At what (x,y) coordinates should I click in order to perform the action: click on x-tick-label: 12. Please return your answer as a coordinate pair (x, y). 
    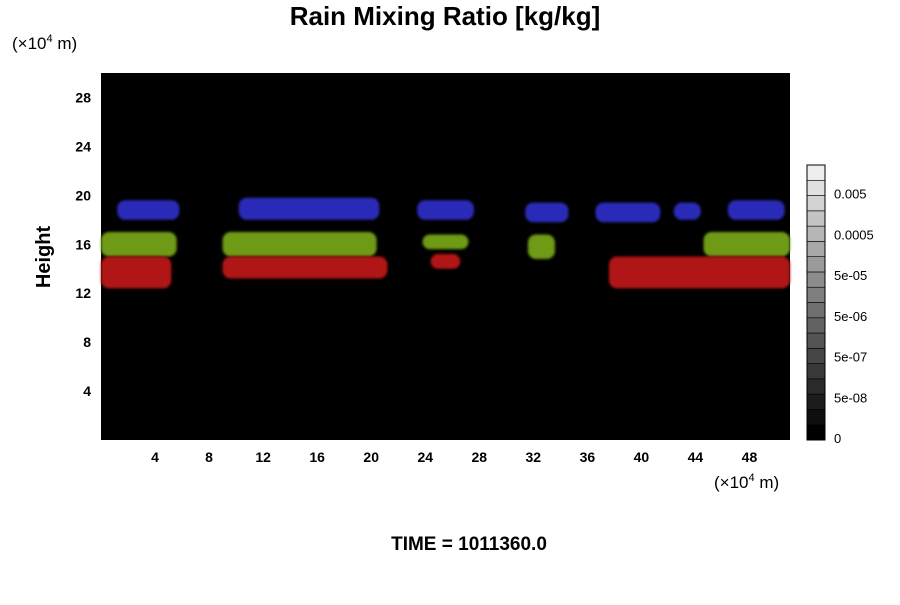
    Looking at the image, I should click on (263, 457).